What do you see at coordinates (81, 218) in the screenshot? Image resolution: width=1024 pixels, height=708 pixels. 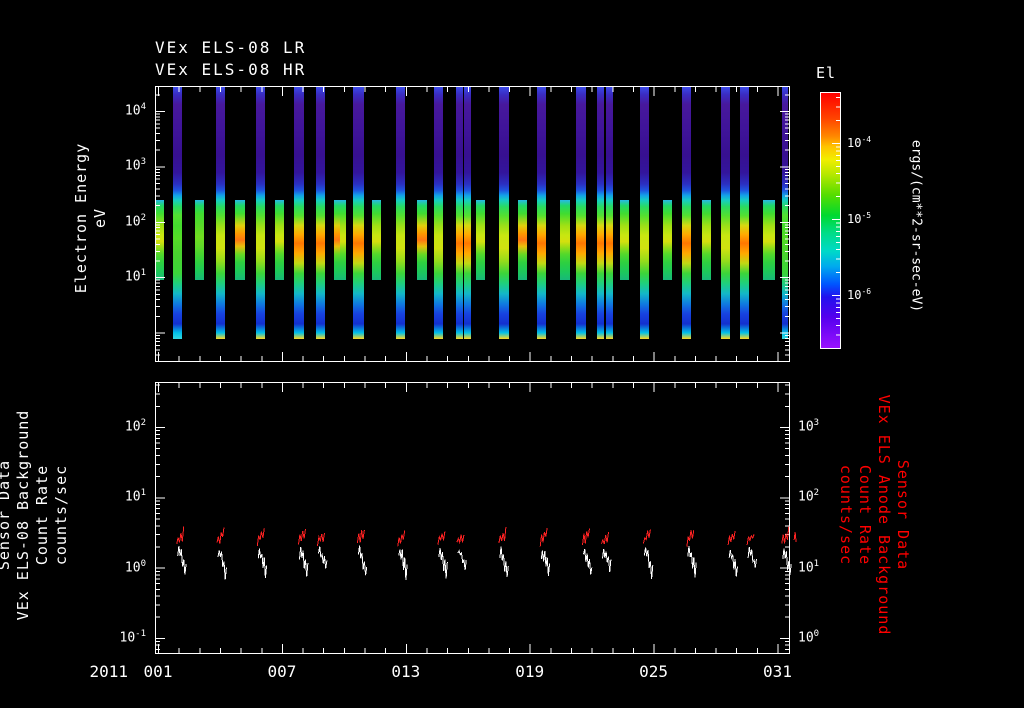 I see `y-axis-label-line1: Electron Energy` at bounding box center [81, 218].